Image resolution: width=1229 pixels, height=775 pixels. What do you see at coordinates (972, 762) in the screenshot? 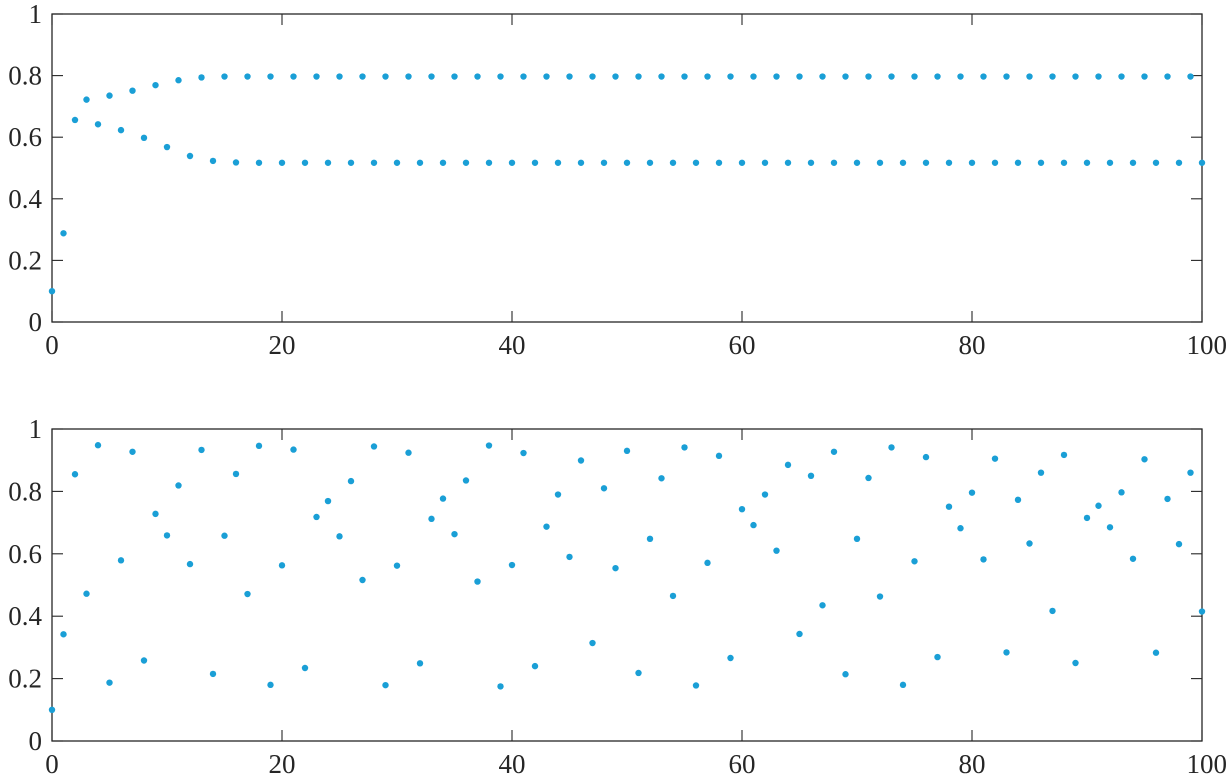
I see `bottom-x-tick-label: 80` at bounding box center [972, 762].